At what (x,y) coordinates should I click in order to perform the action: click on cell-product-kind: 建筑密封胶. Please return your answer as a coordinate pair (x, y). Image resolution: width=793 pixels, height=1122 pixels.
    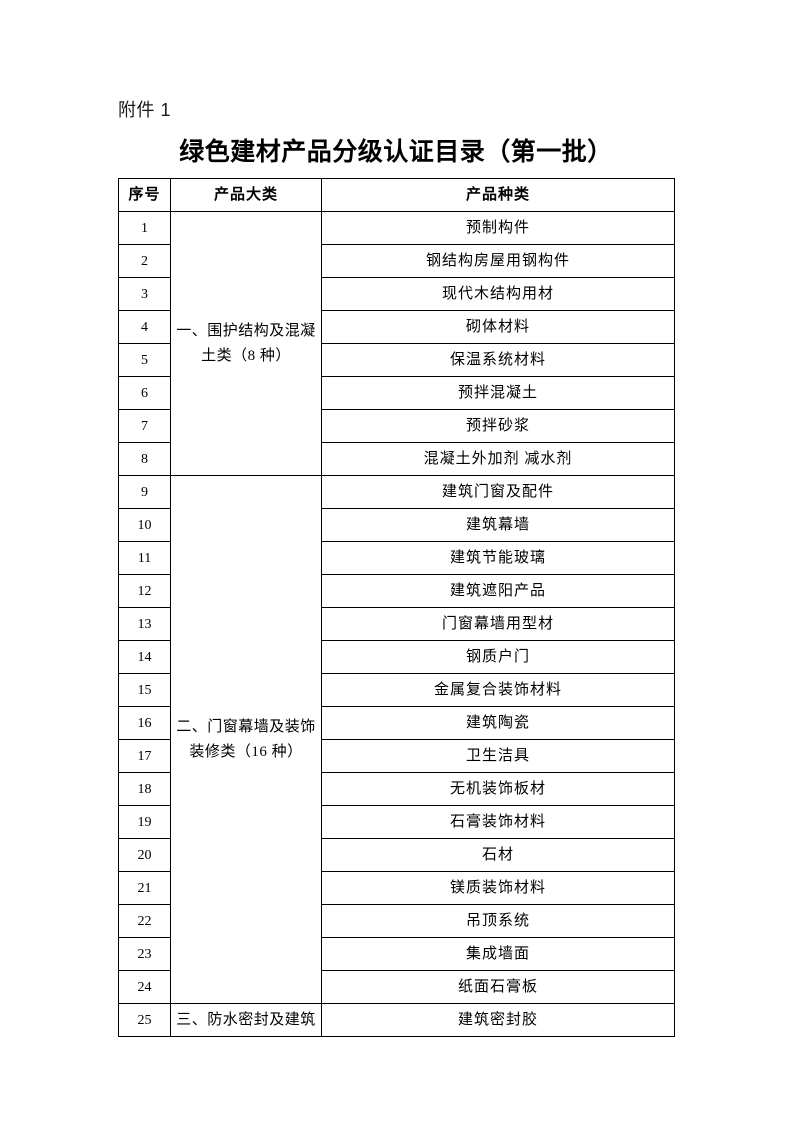
    Looking at the image, I should click on (498, 1020).